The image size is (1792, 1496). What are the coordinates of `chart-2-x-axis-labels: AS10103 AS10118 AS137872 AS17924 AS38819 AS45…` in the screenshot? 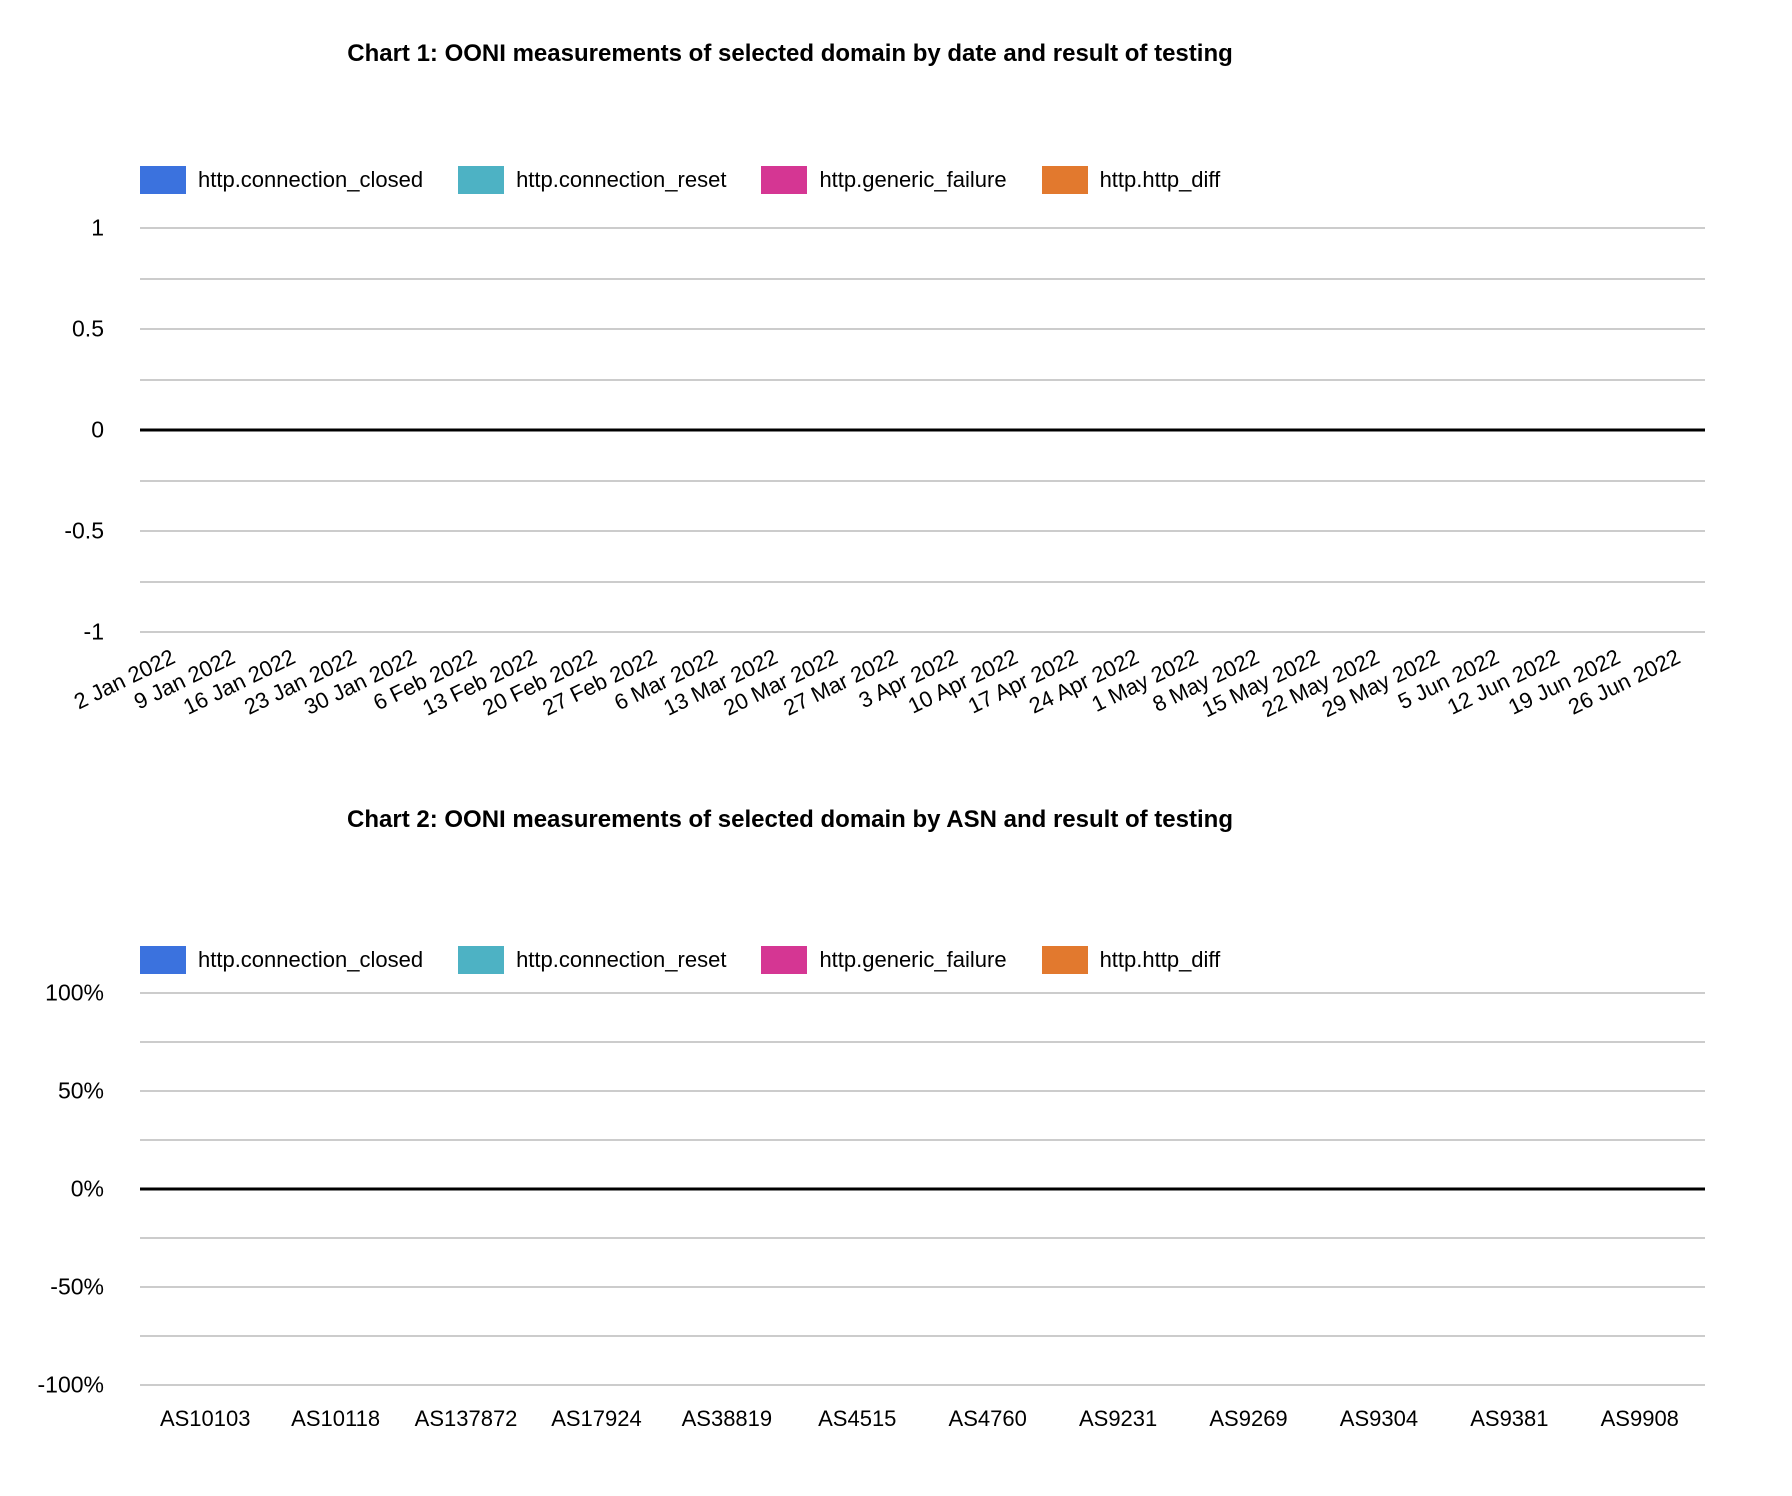 It's located at (922, 1447).